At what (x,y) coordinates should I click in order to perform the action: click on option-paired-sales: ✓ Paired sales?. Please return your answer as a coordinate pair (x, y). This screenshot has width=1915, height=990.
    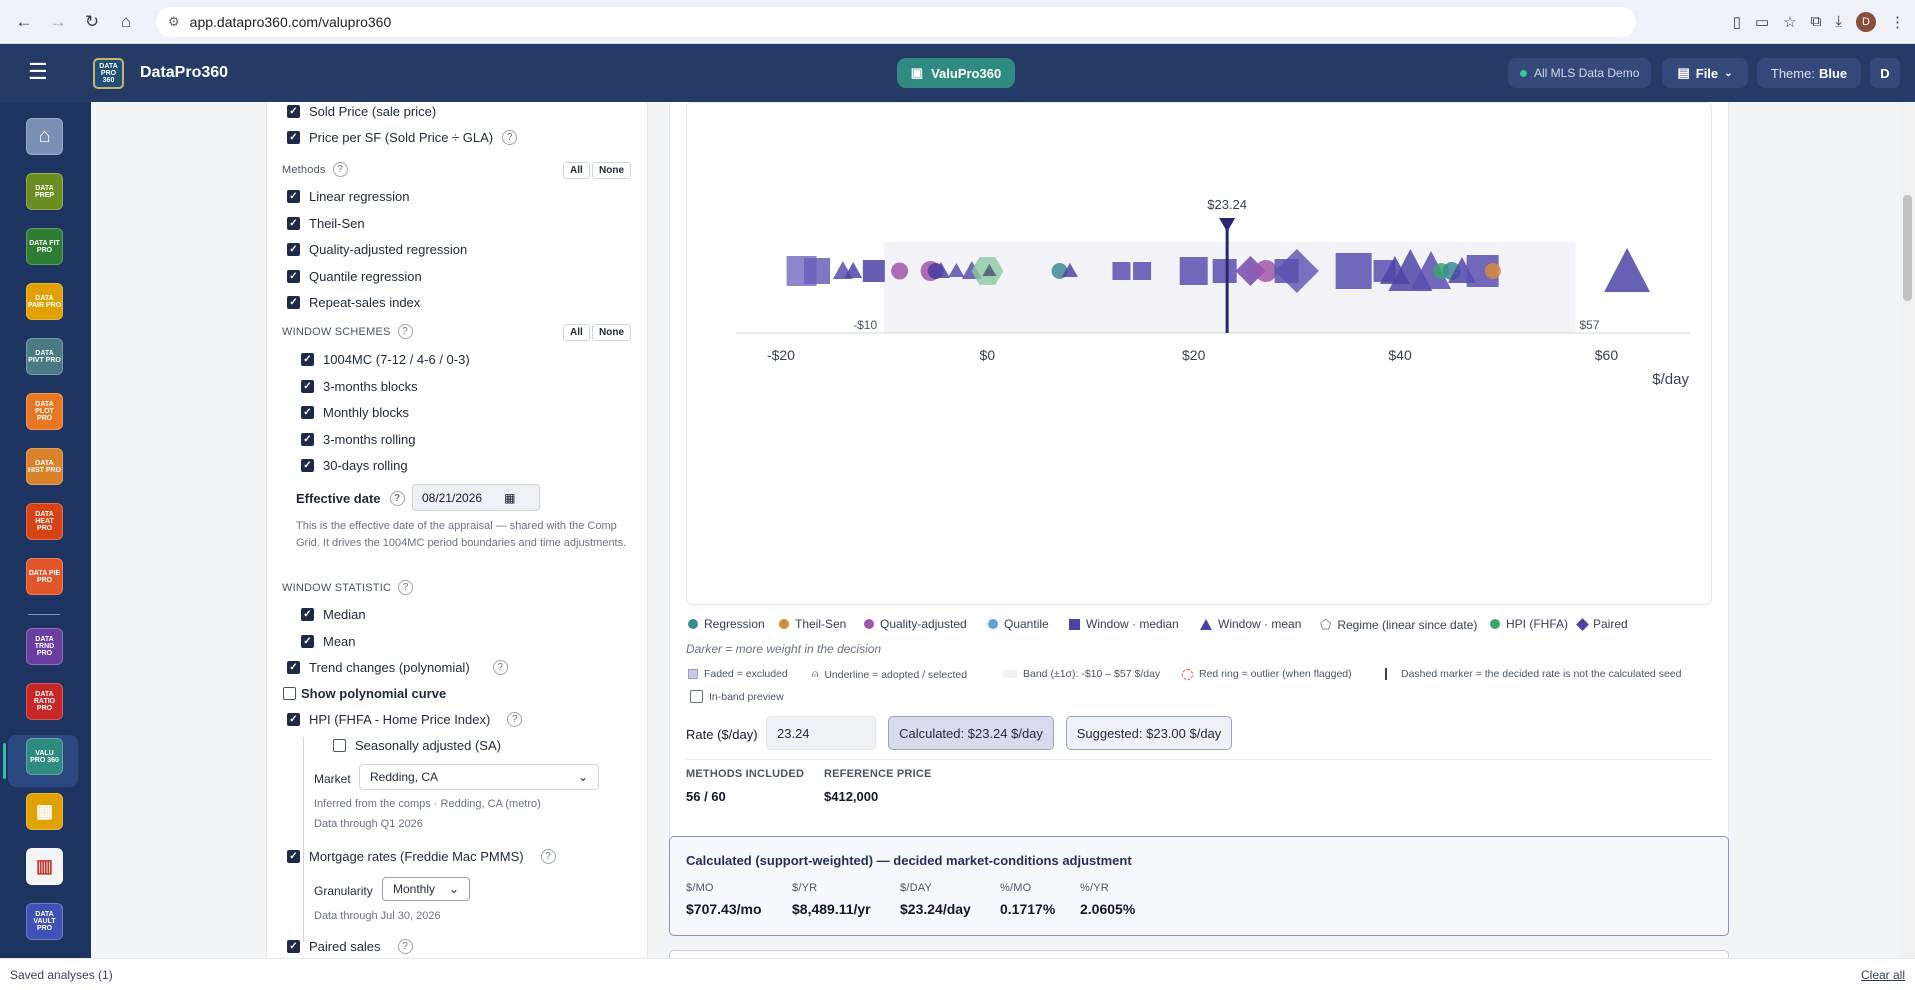
    Looking at the image, I should click on (350, 946).